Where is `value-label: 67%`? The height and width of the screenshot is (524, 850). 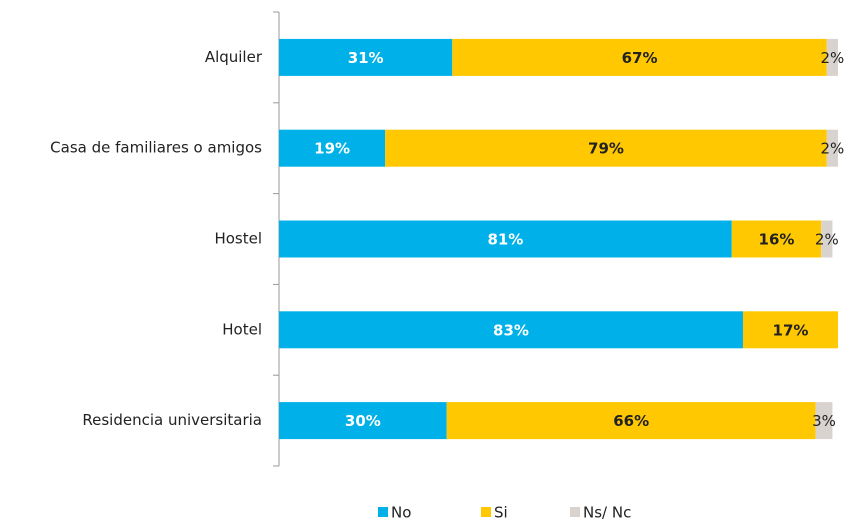 value-label: 67% is located at coordinates (640, 58).